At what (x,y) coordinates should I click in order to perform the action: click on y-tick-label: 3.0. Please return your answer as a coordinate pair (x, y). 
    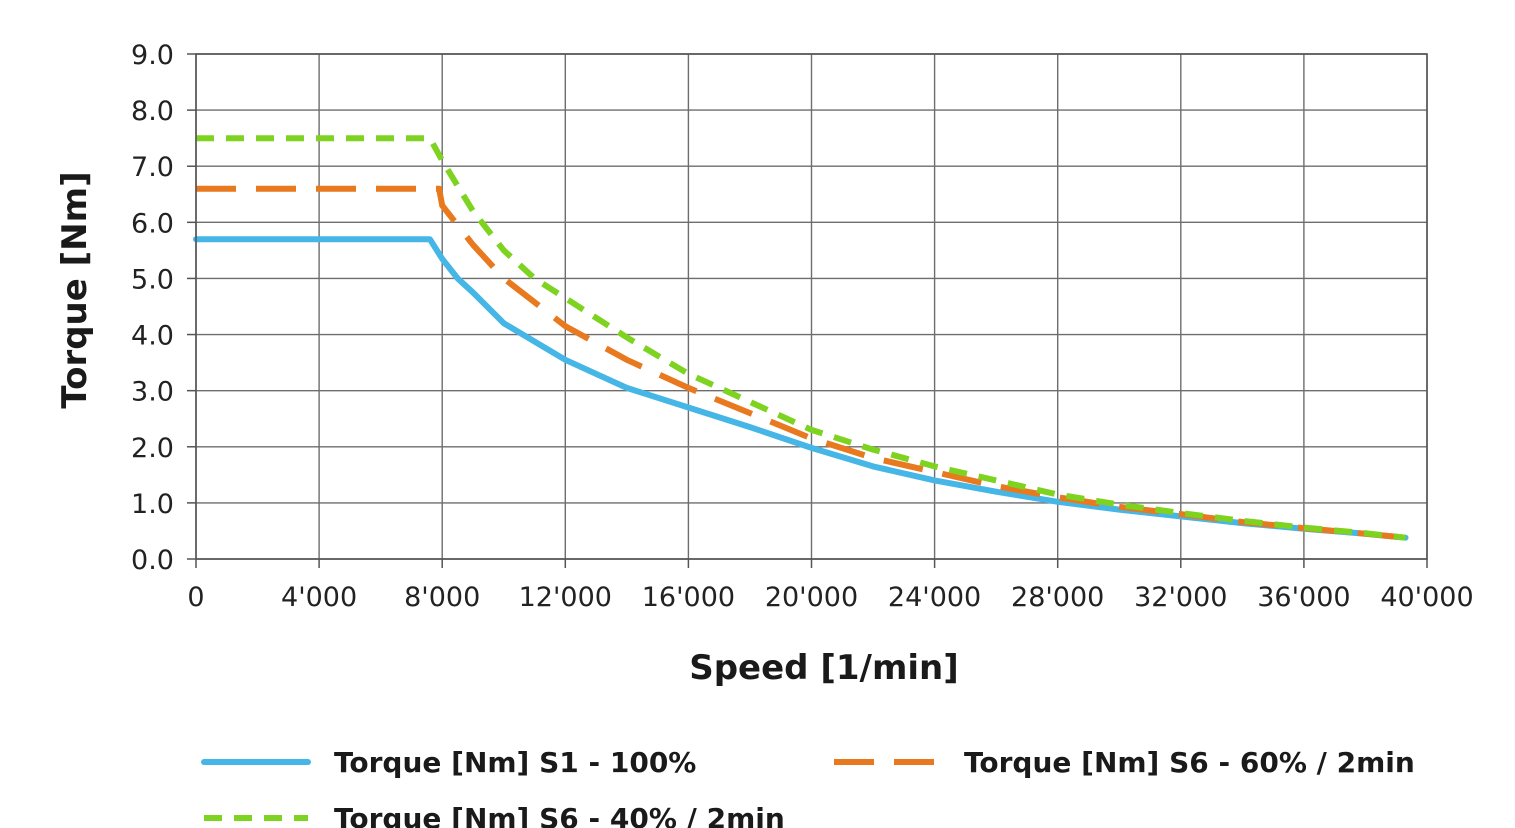
    Looking at the image, I should click on (152, 392).